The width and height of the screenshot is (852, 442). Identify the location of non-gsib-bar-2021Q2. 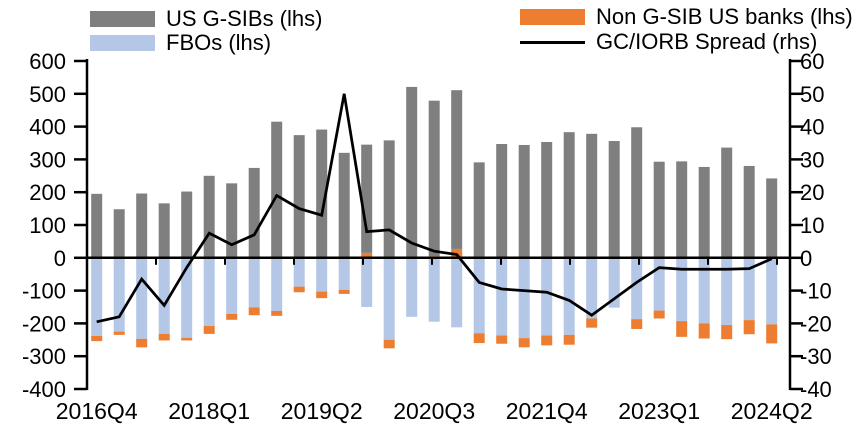
(502, 339).